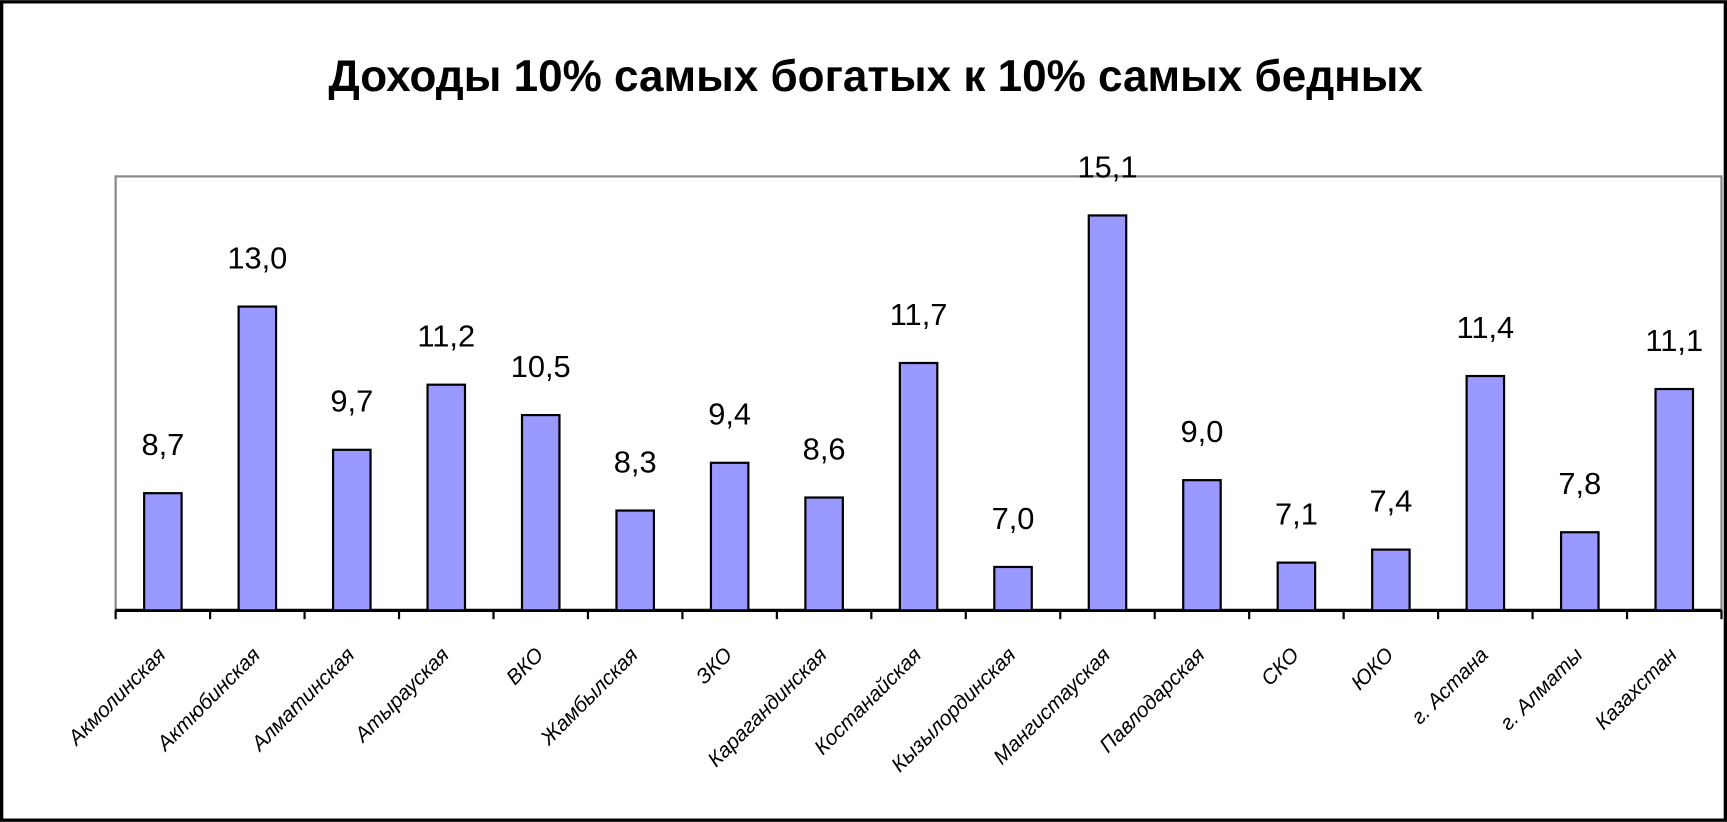 Image resolution: width=1727 pixels, height=822 pixels. What do you see at coordinates (824, 448) in the screenshot?
I see `value-label: 8,6` at bounding box center [824, 448].